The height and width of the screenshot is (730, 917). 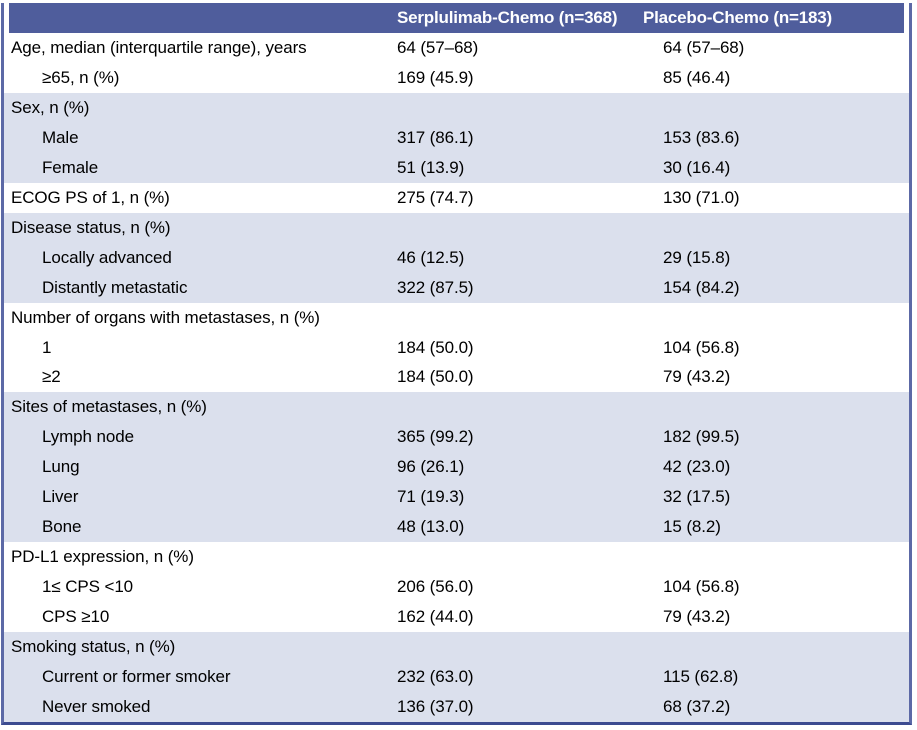 What do you see at coordinates (50, 107) in the screenshot?
I see `row-label: Sex, n (%)` at bounding box center [50, 107].